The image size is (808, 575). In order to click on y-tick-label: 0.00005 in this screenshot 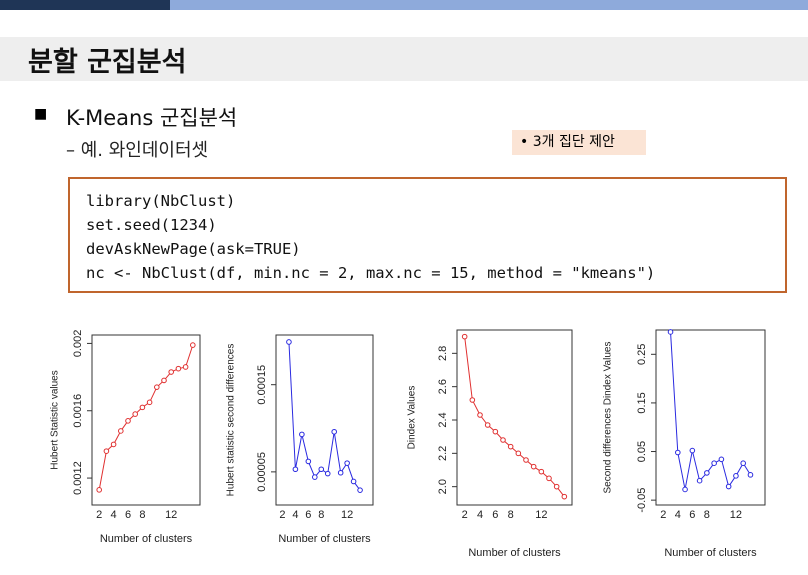, I will do `click(262, 472)`.